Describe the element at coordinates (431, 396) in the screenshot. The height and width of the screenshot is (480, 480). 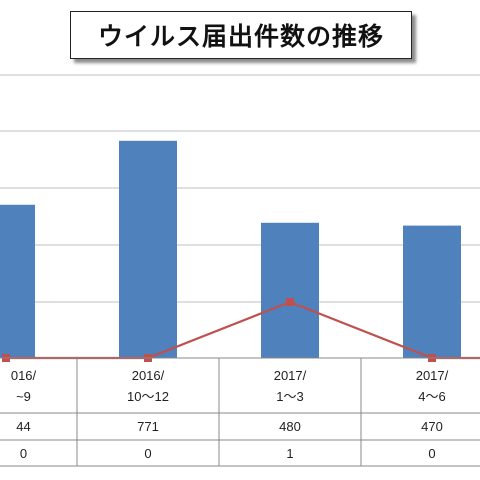
I see `x-tick-label: 4～6` at that location.